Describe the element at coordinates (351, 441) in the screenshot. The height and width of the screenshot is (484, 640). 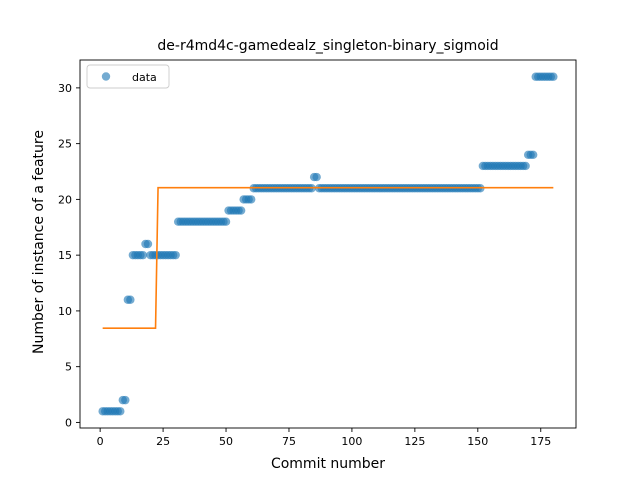
I see `x-tick-label: 100` at that location.